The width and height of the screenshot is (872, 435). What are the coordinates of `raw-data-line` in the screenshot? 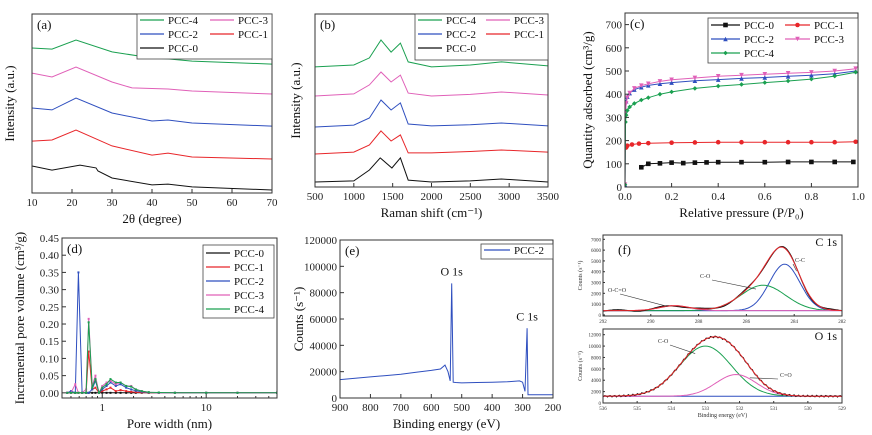 It's located at (722, 366).